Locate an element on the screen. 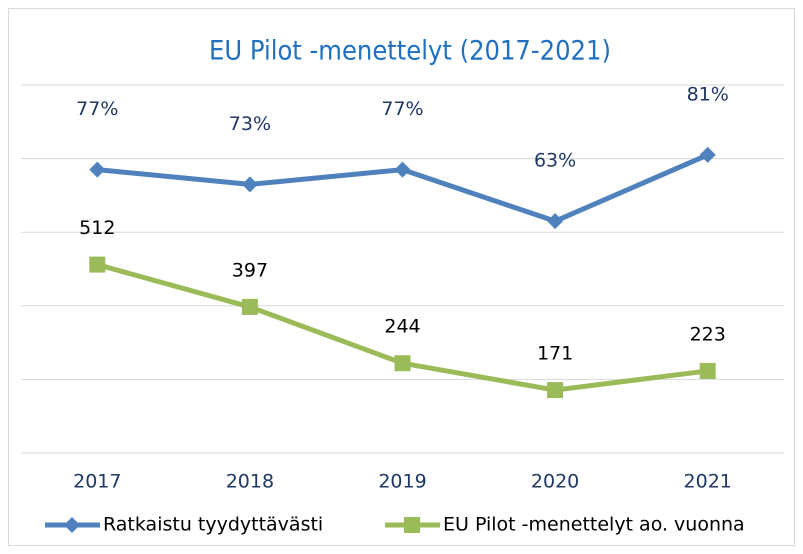 Image resolution: width=803 pixels, height=554 pixels. data-label: 397 is located at coordinates (250, 270).